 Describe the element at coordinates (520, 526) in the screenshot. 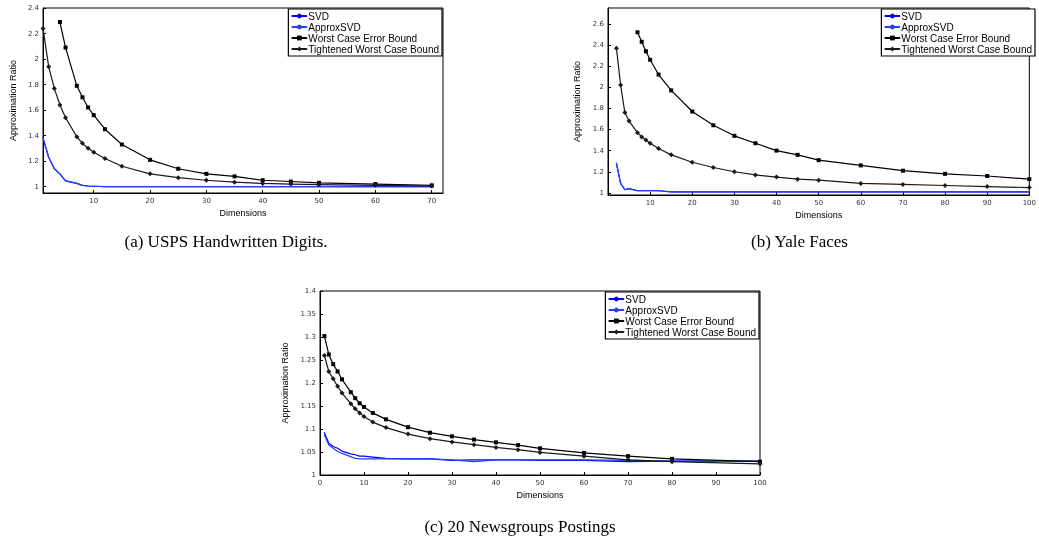

I see `text: (c) 20 Newsgroups Postings` at that location.